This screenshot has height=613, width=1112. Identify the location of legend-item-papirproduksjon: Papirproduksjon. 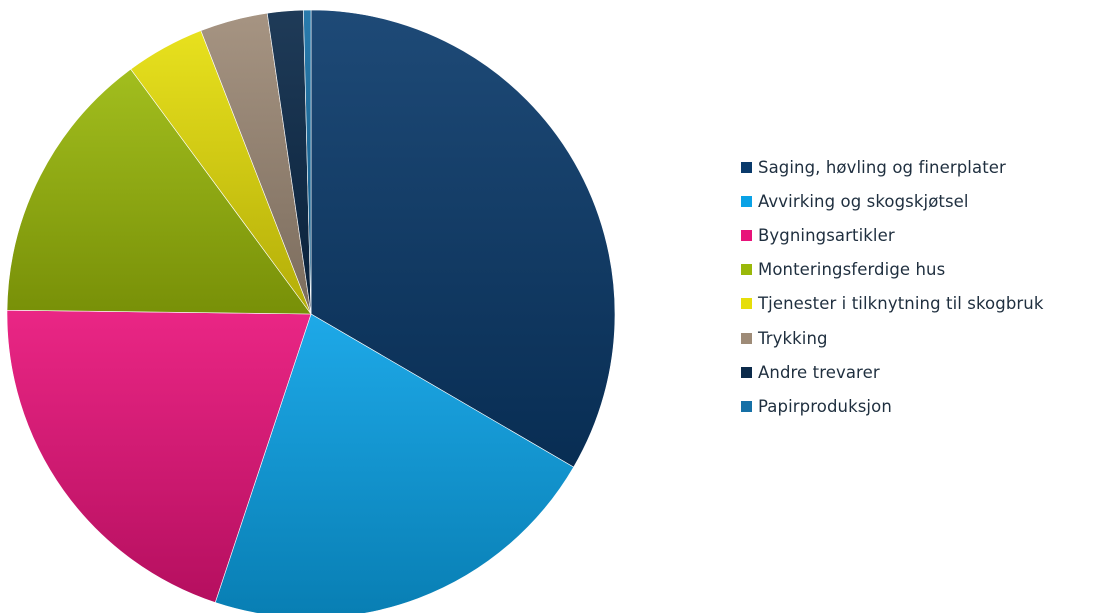
(926, 406).